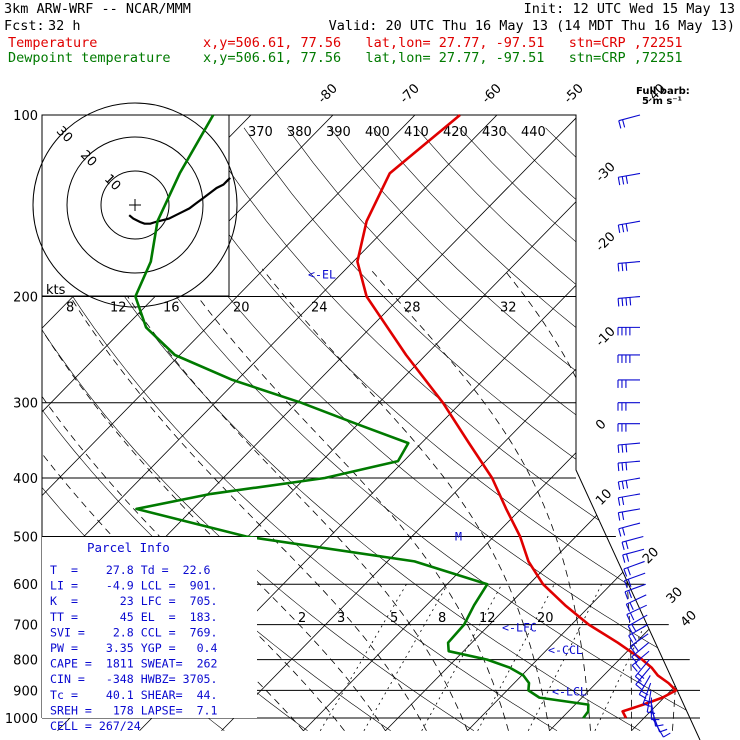 The image size is (740, 740). What do you see at coordinates (24, 26) in the screenshot?
I see `forecast-label: Fcst:` at bounding box center [24, 26].